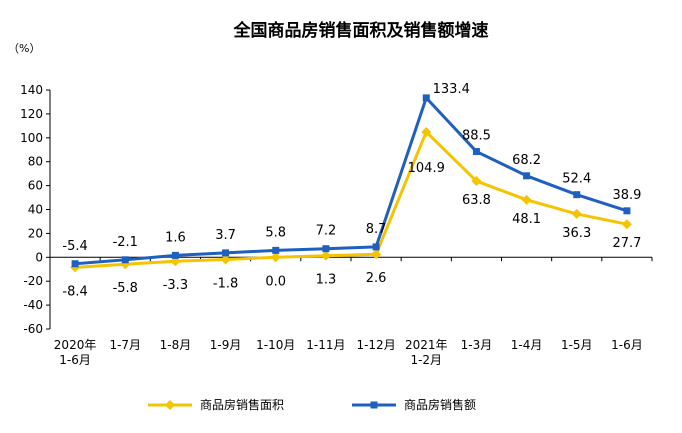 The image size is (682, 433). I want to click on data-label-area: 48.1, so click(526, 219).